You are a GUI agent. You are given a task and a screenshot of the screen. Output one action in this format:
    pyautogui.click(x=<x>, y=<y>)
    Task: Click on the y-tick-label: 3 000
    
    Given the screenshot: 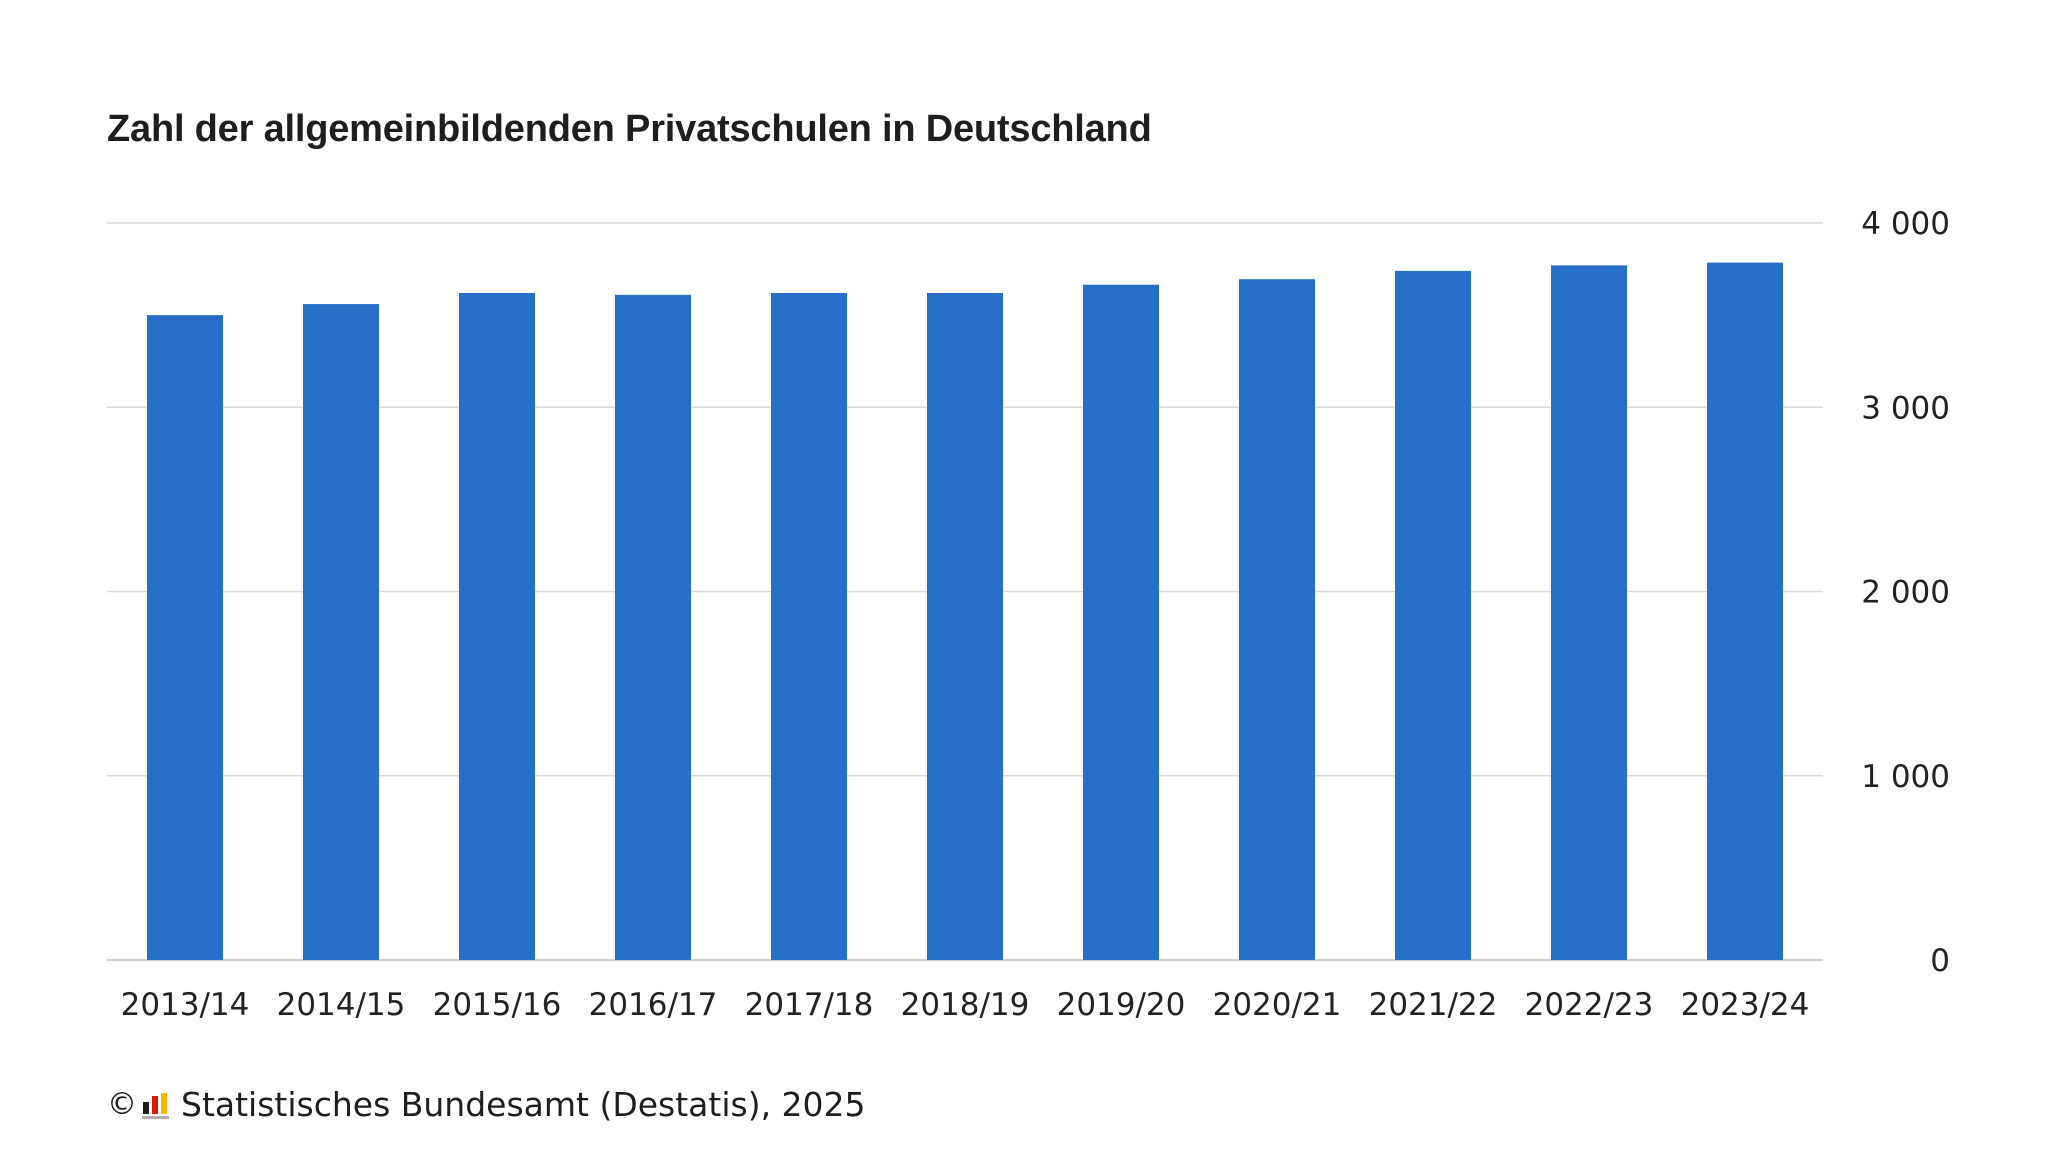 What is the action you would take?
    pyautogui.click(x=1905, y=408)
    